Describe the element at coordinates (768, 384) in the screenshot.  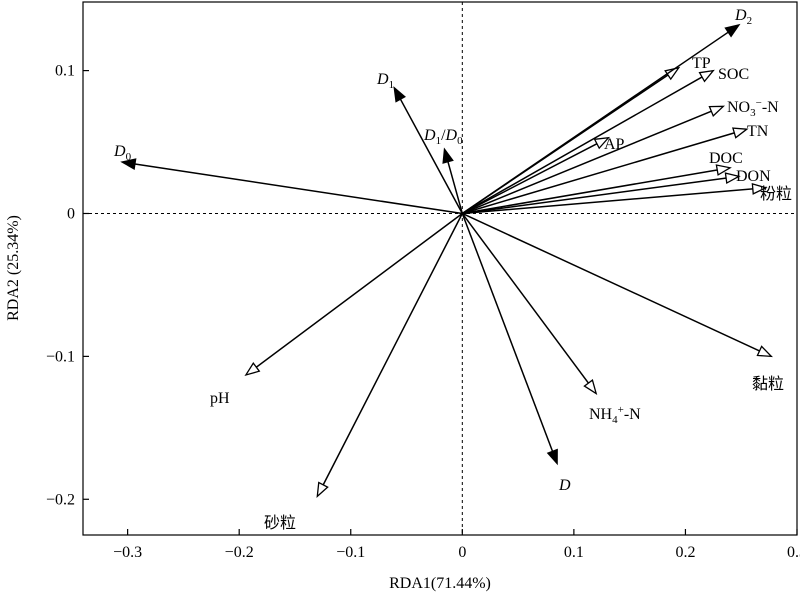
I see `label-clay: 黏粒` at that location.